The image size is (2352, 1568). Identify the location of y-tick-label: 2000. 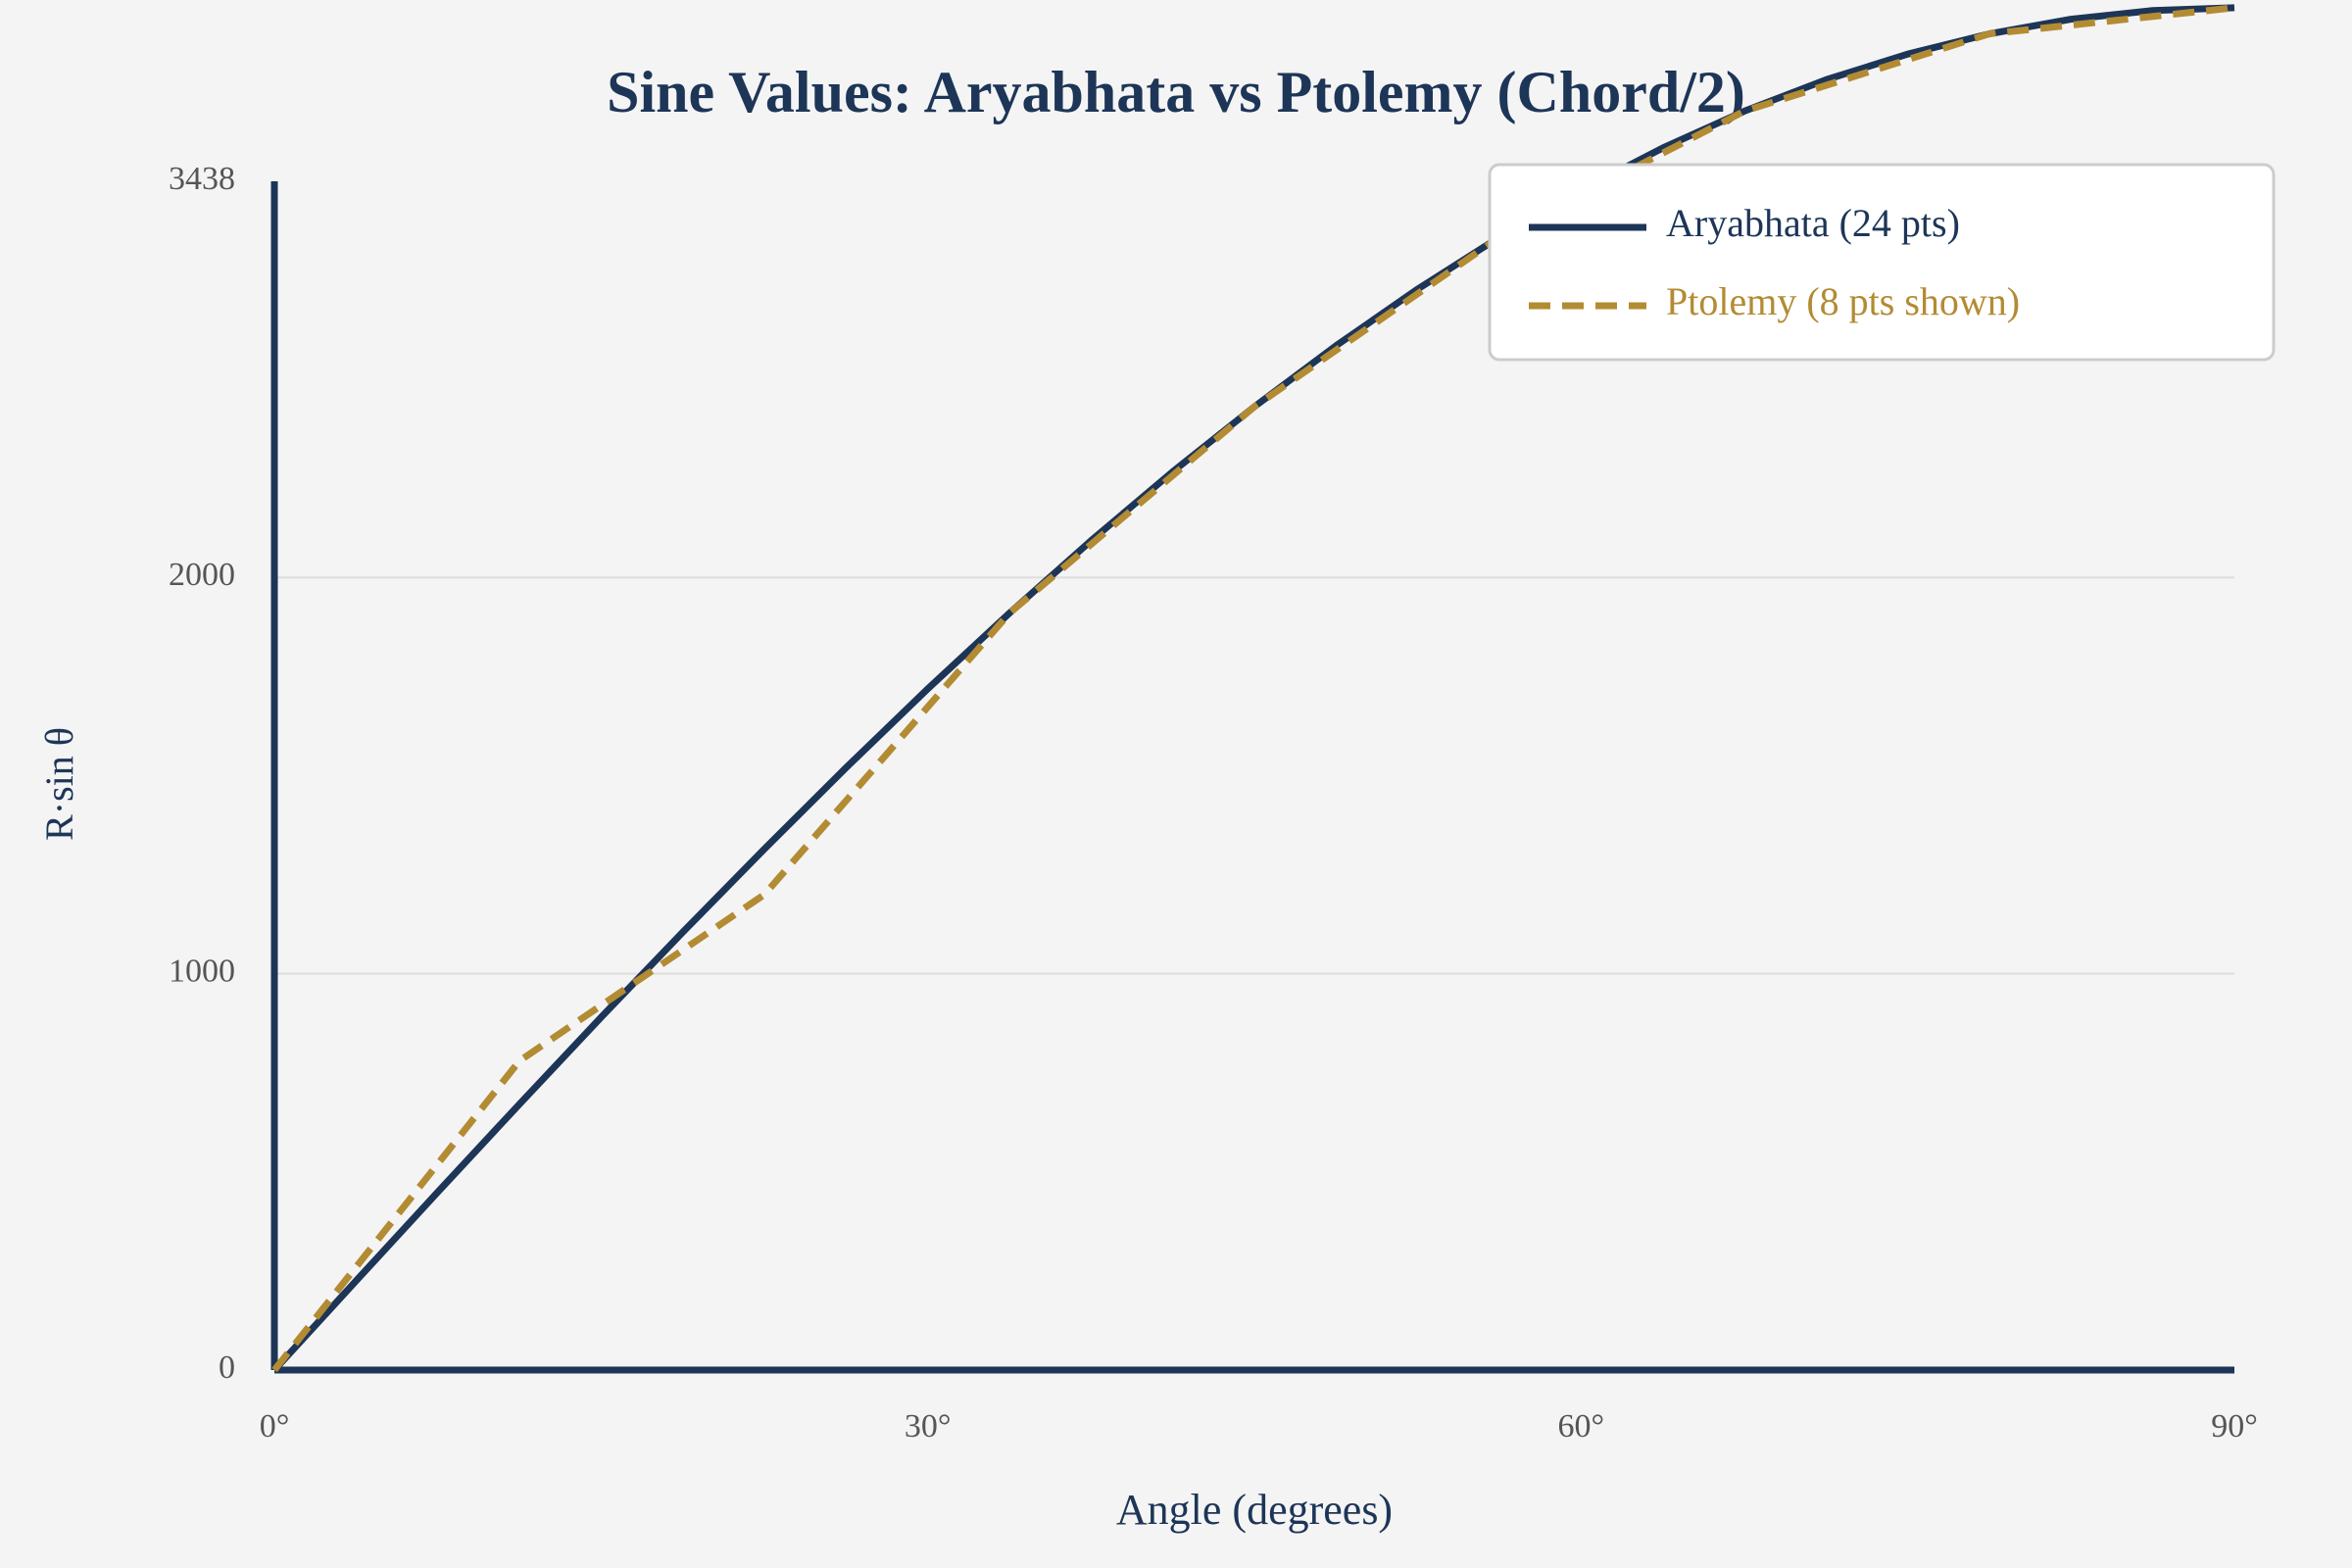
(202, 575).